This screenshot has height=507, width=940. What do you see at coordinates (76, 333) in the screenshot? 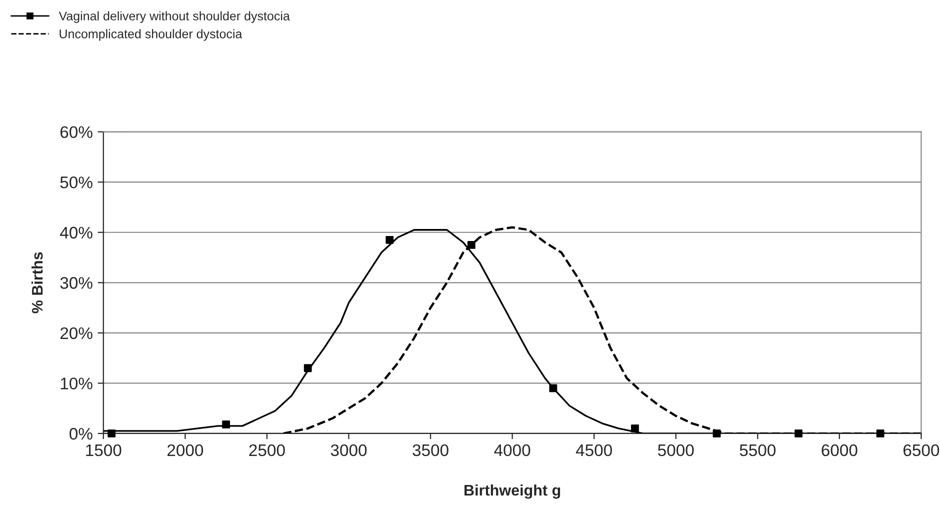
I see `y-tick-label: 20%` at bounding box center [76, 333].